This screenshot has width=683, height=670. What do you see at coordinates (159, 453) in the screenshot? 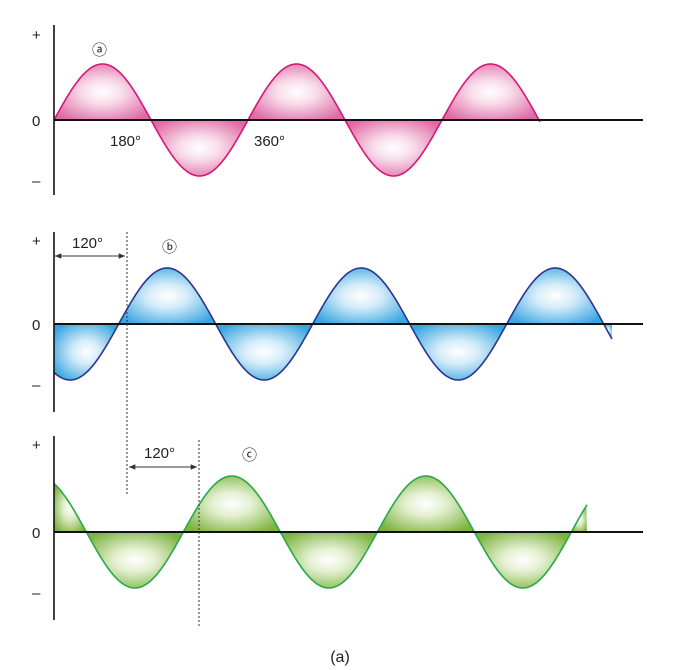
I see `panel-c-shift-label: 120°` at bounding box center [159, 453].